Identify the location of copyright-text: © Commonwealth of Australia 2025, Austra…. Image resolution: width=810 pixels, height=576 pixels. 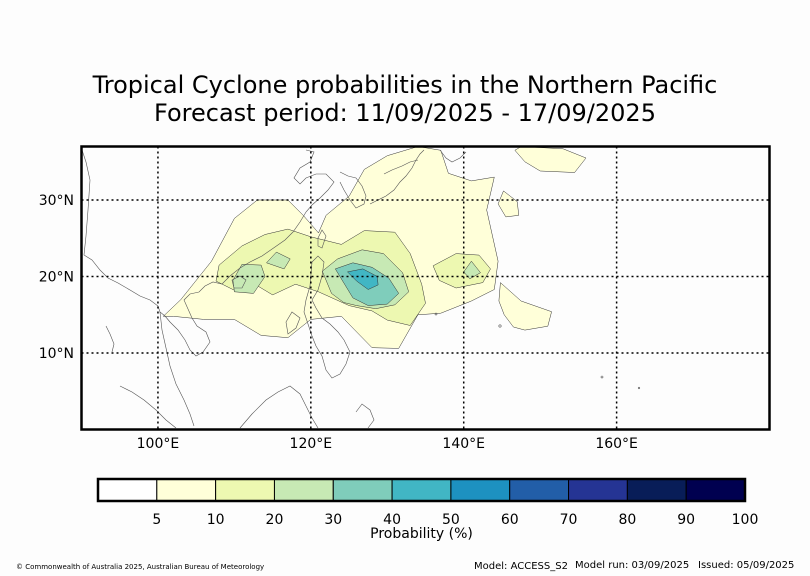
(140, 567).